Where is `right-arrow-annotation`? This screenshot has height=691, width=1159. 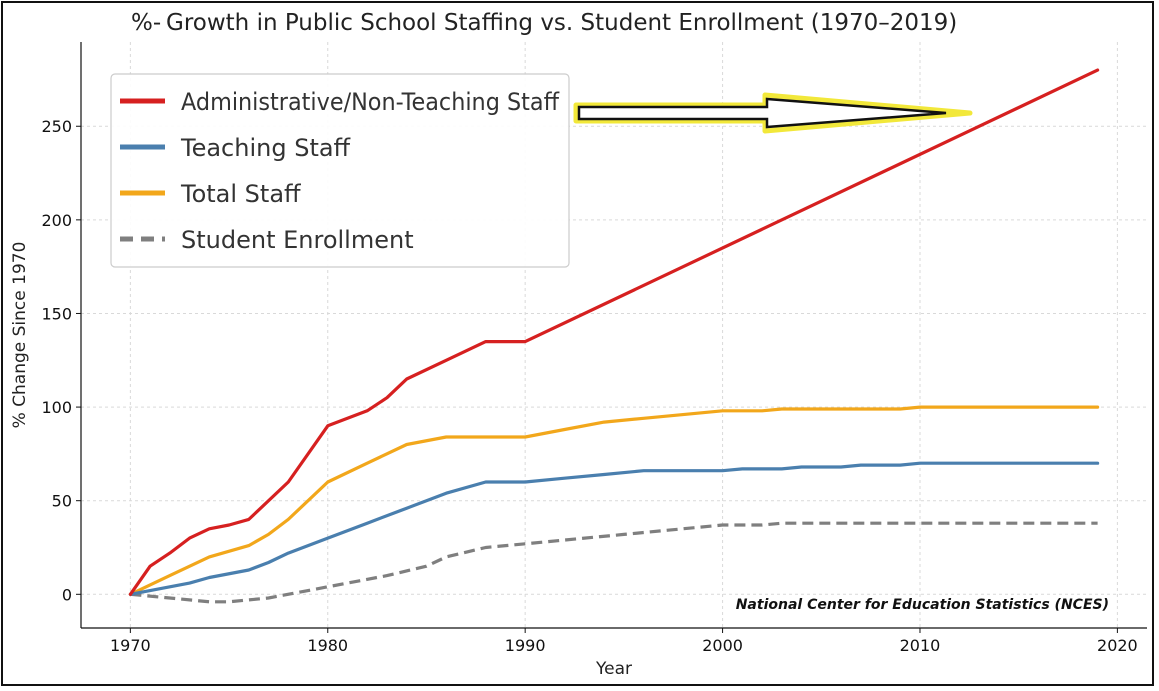
right-arrow-annotation is located at coordinates (773, 113).